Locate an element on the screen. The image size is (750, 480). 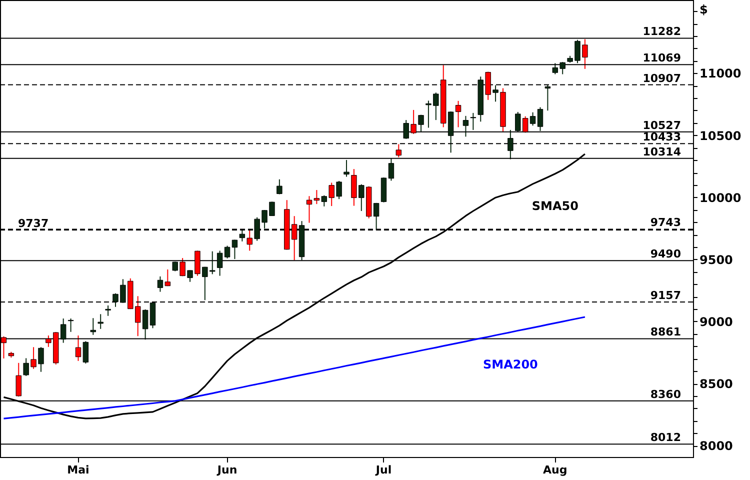
ref-line-label: 11282 is located at coordinates (661, 31).